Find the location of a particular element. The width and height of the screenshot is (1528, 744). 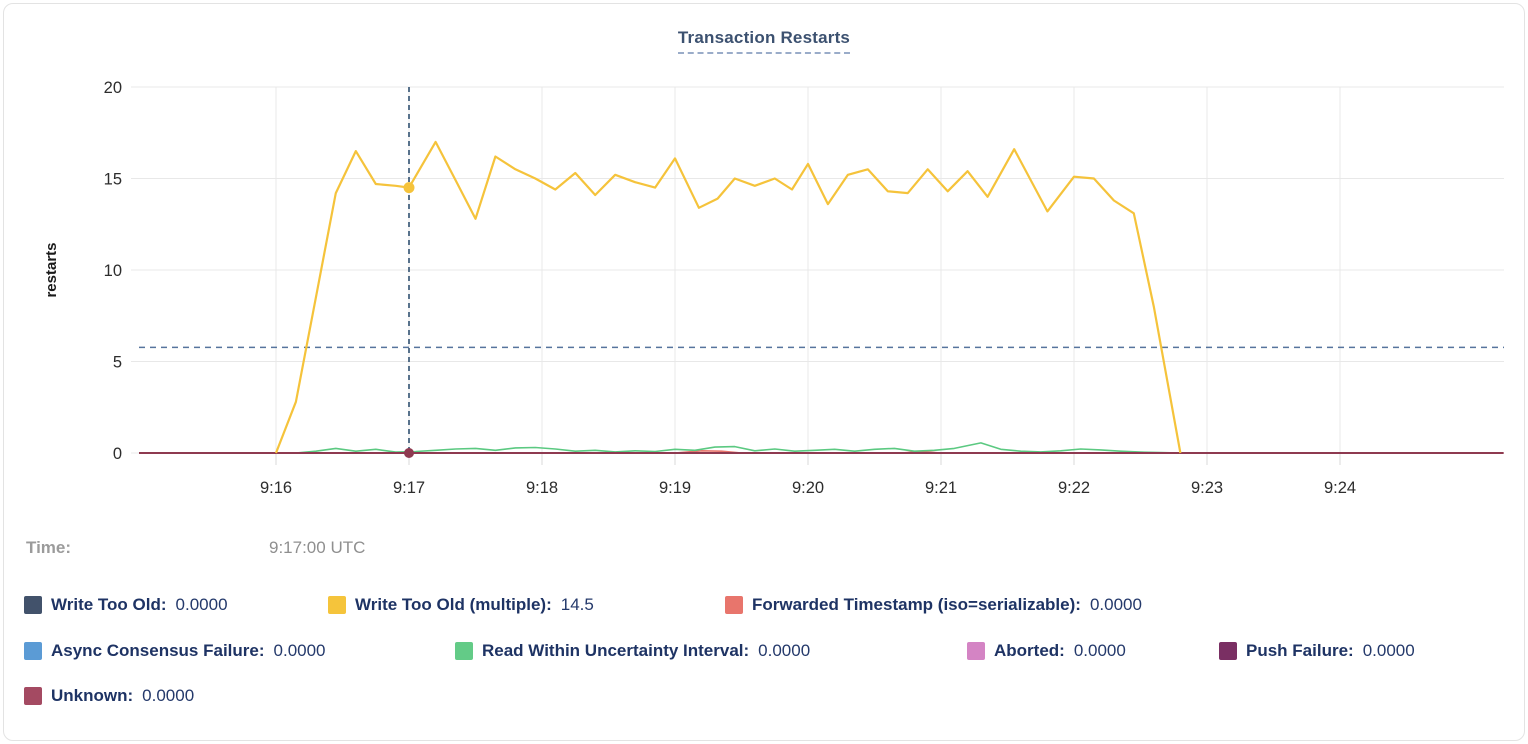

x-tick-label: 9:16 is located at coordinates (276, 488).